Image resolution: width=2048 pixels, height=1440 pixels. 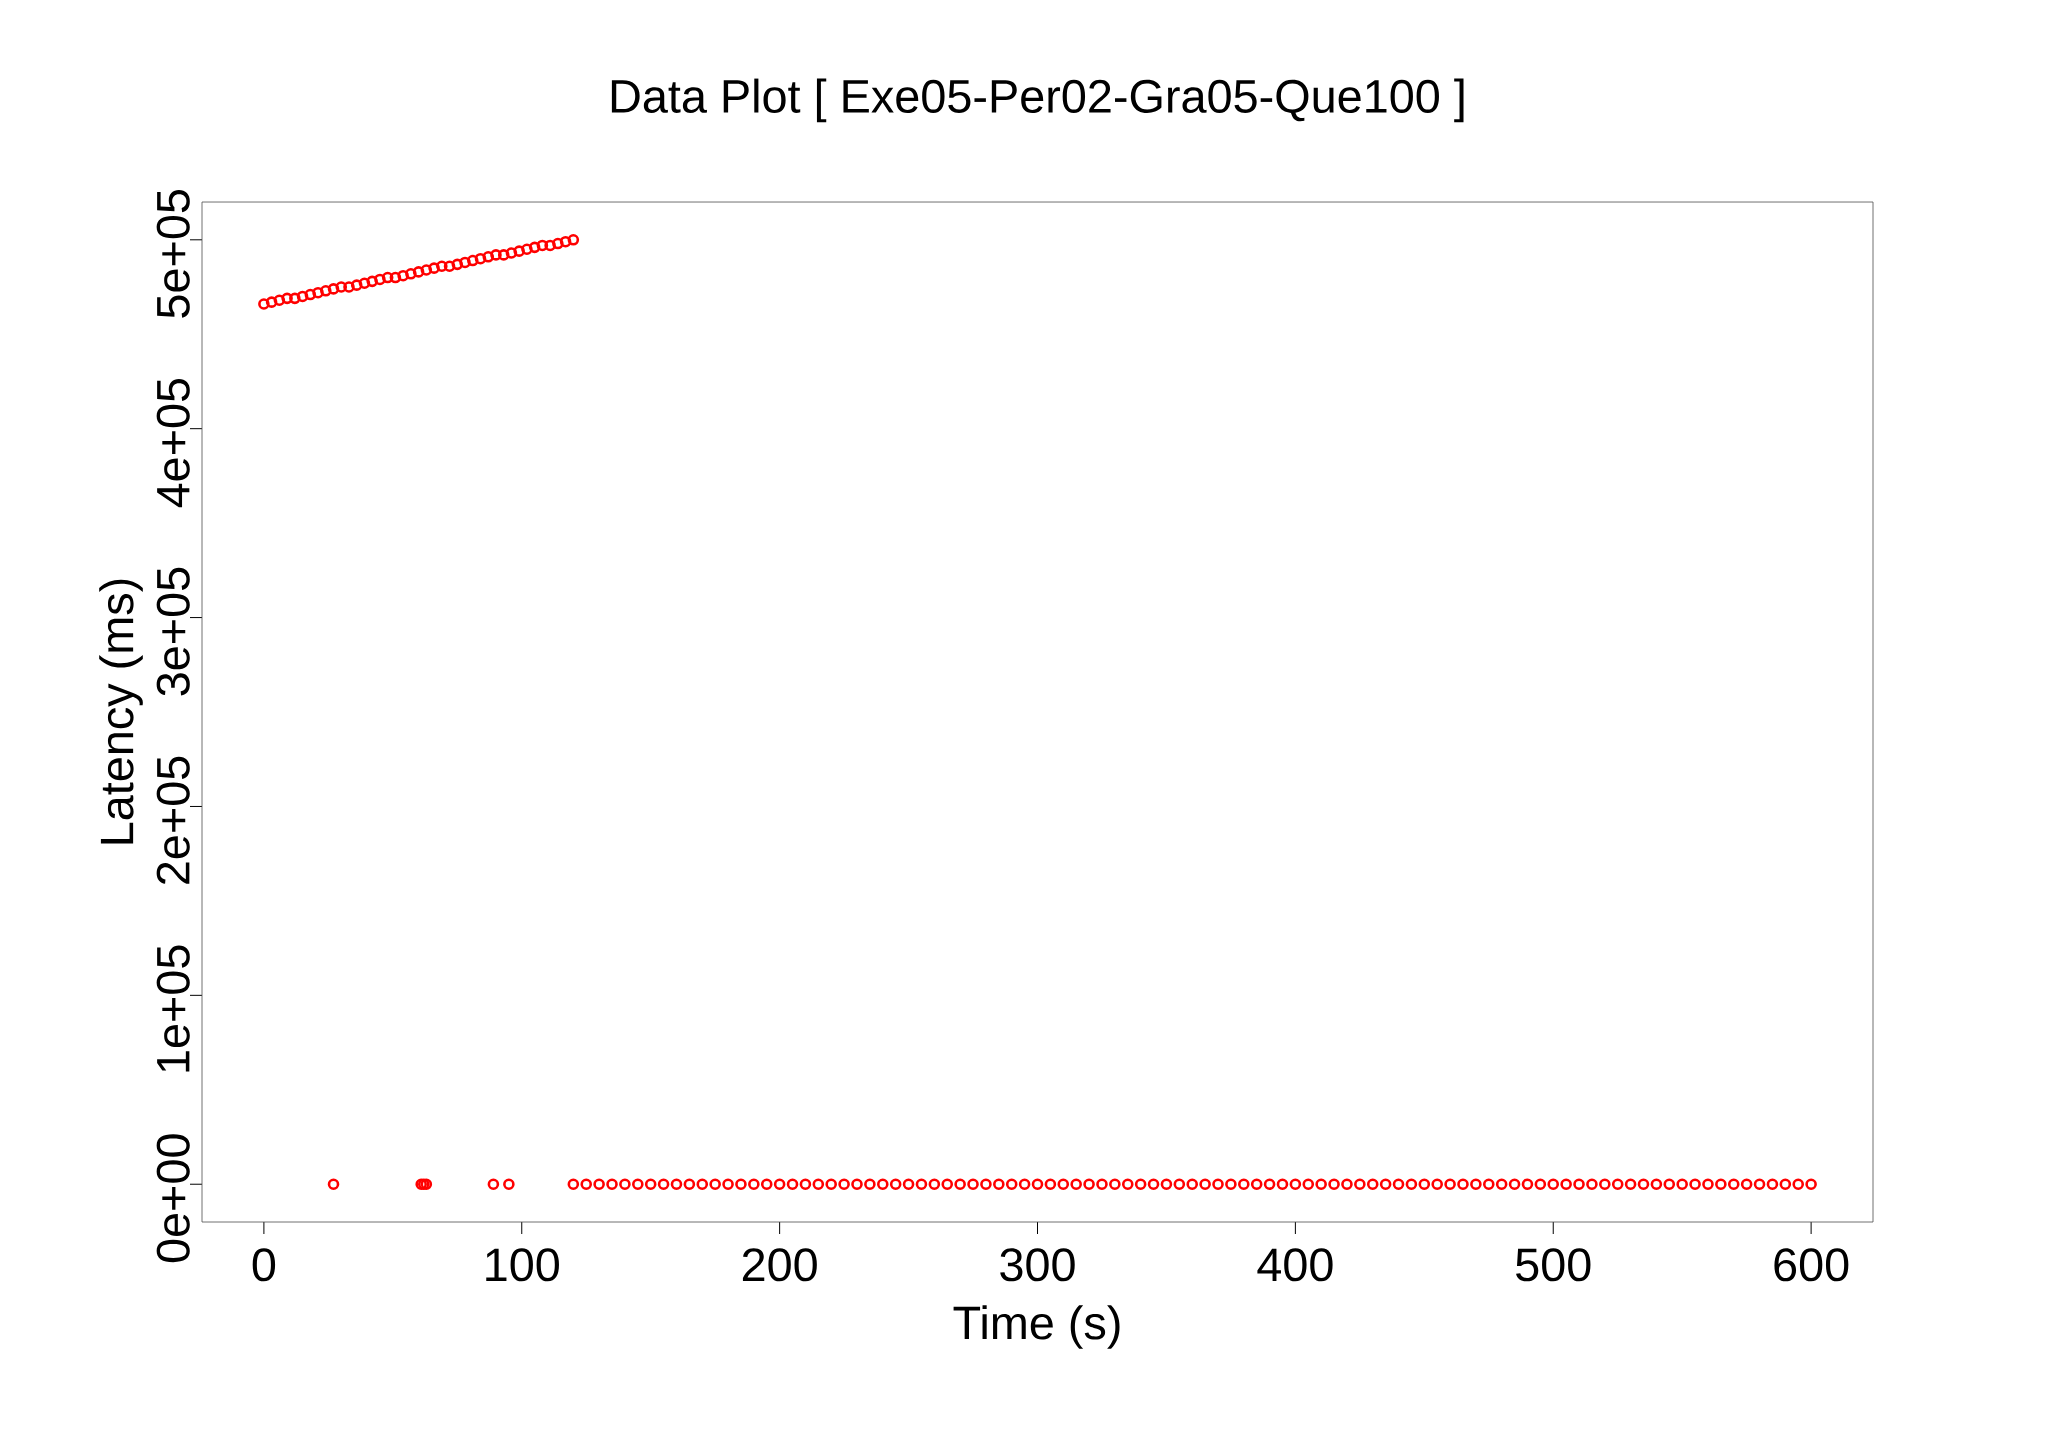 What do you see at coordinates (173, 820) in the screenshot?
I see `y-tick-label: 2e+05` at bounding box center [173, 820].